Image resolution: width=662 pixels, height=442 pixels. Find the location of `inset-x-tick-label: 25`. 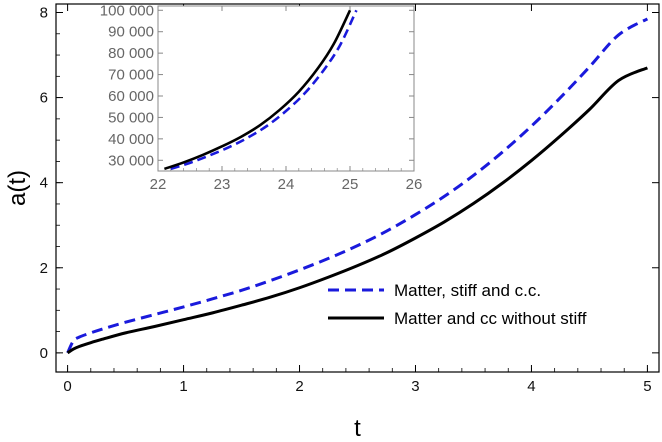

inset-x-tick-label: 25 is located at coordinates (350, 184).